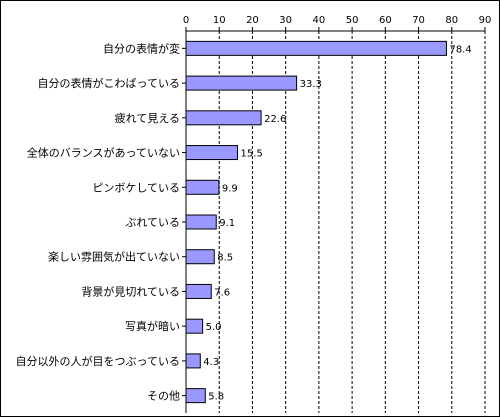 Image resolution: width=500 pixels, height=418 pixels. I want to click on x-tick-label-20: 20, so click(252, 20).